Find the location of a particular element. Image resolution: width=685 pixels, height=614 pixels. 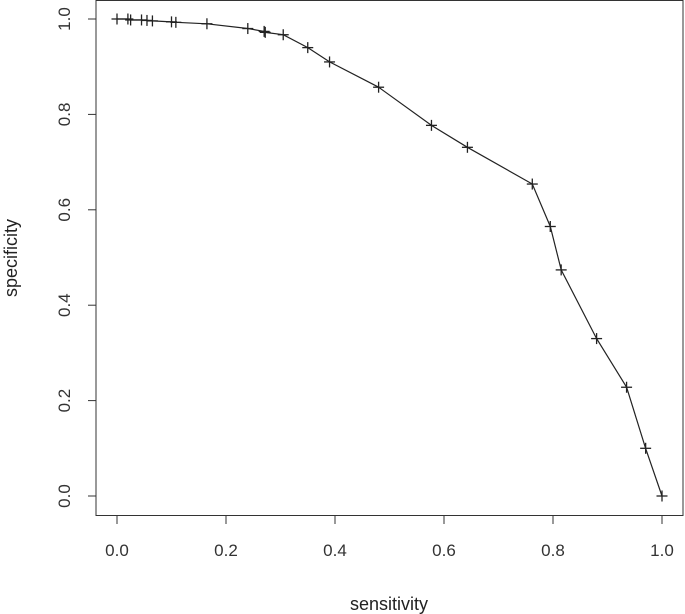

x-tick-label: 0.8 is located at coordinates (553, 550).